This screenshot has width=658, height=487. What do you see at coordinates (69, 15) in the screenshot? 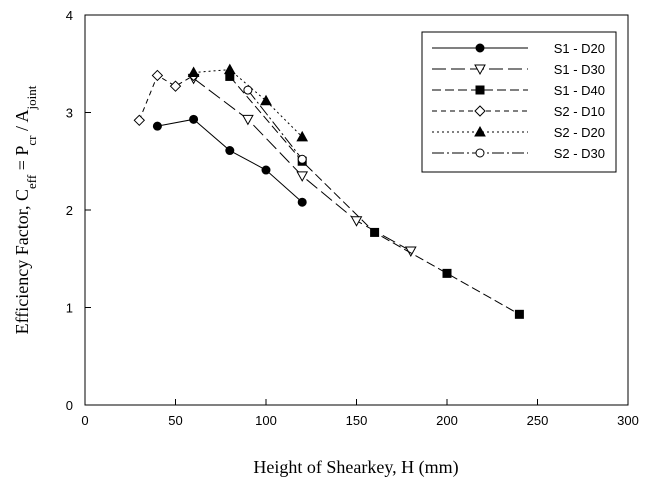
I see `y-tick-label: 4` at bounding box center [69, 15].